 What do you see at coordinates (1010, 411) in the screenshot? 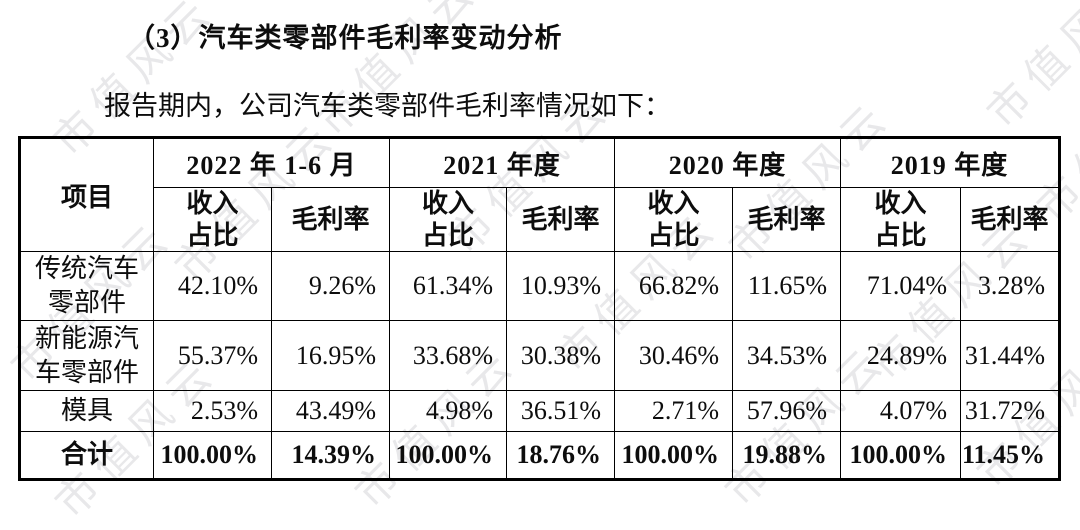
I see `cell-value: 31.72%` at bounding box center [1010, 411].